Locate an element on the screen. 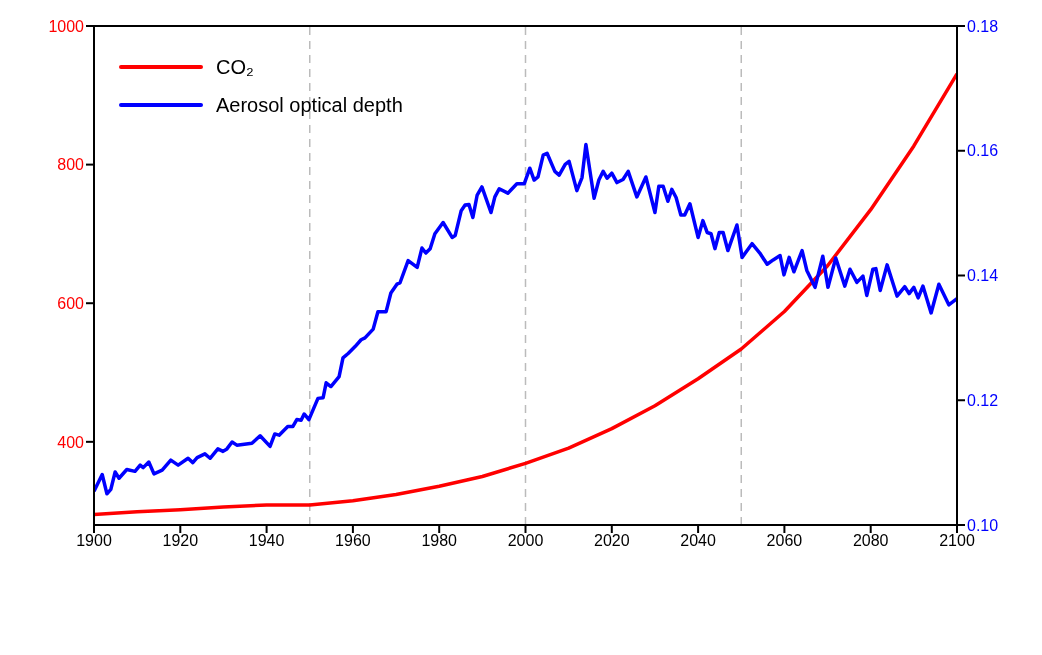  x-tick-label: 1900 is located at coordinates (94, 541).